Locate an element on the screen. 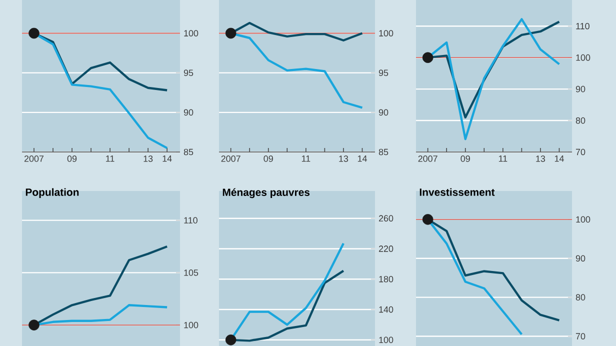 The width and height of the screenshot is (616, 346). y-tick-label: 260 is located at coordinates (386, 218).